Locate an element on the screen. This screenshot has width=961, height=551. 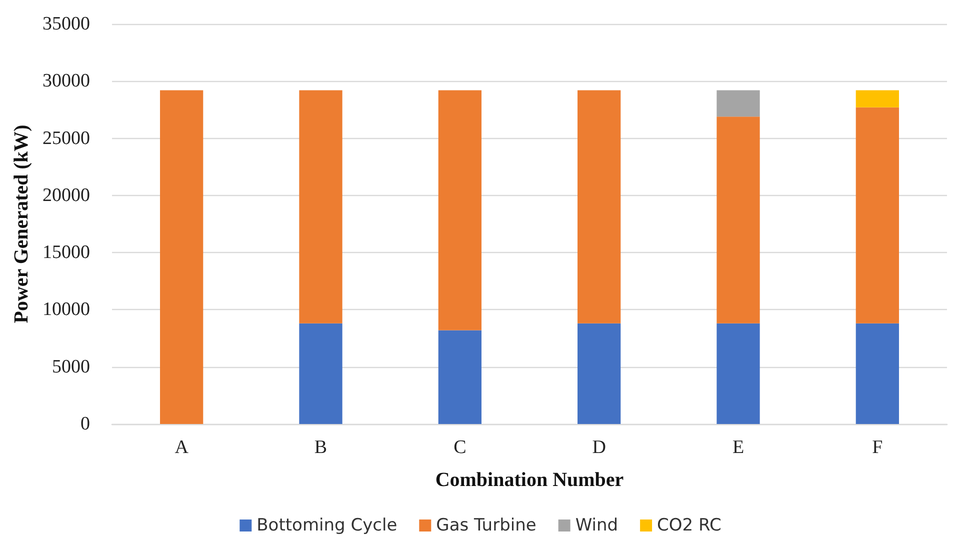
x-axis-title: Combination Number is located at coordinates (529, 480).